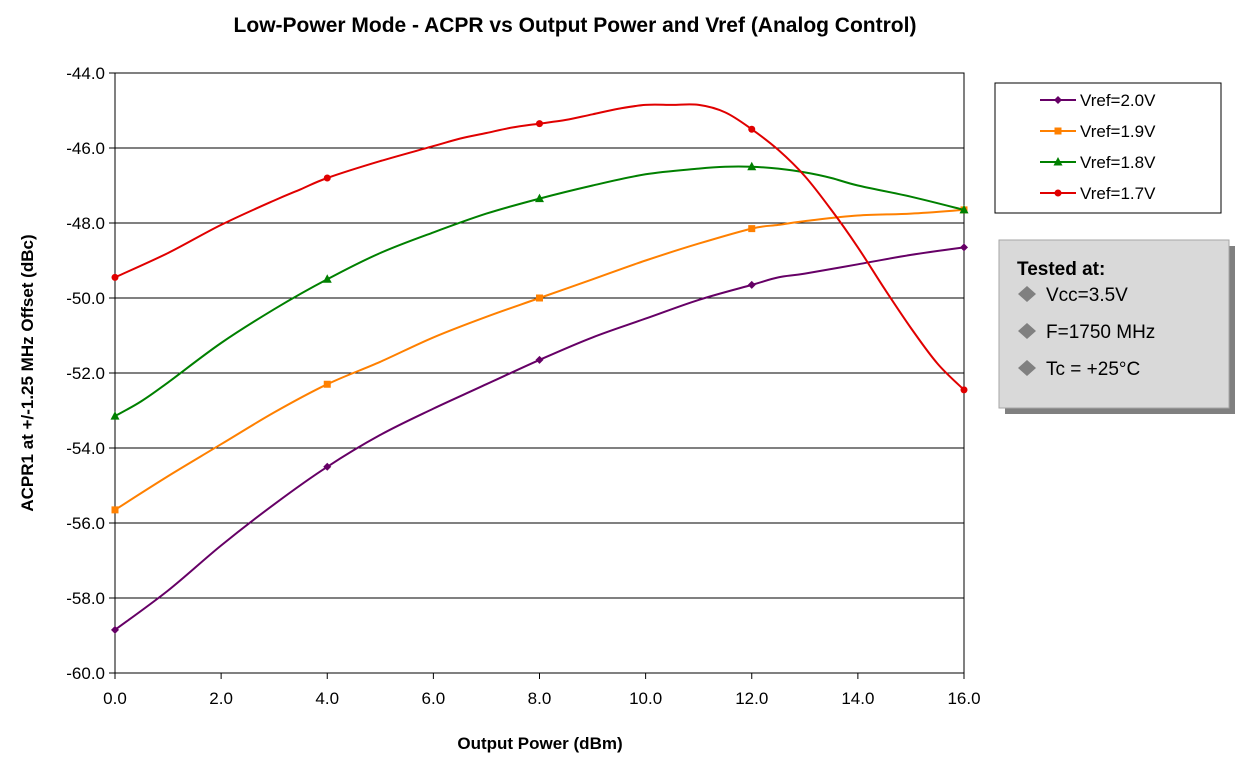 This screenshot has width=1241, height=760. Describe the element at coordinates (1118, 100) in the screenshot. I see `legend-label: Vref=2.0V` at that location.